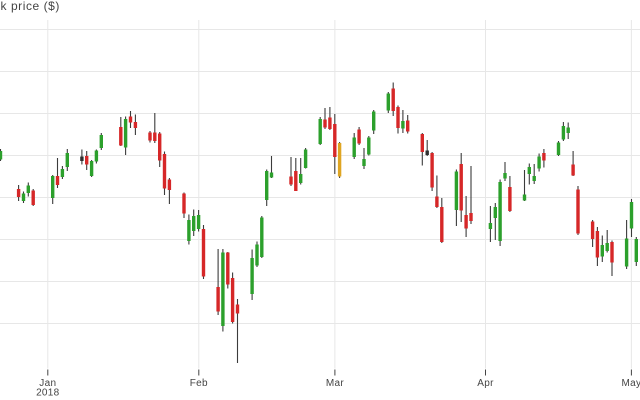  I want to click on svg-text: Apr, so click(485, 383).